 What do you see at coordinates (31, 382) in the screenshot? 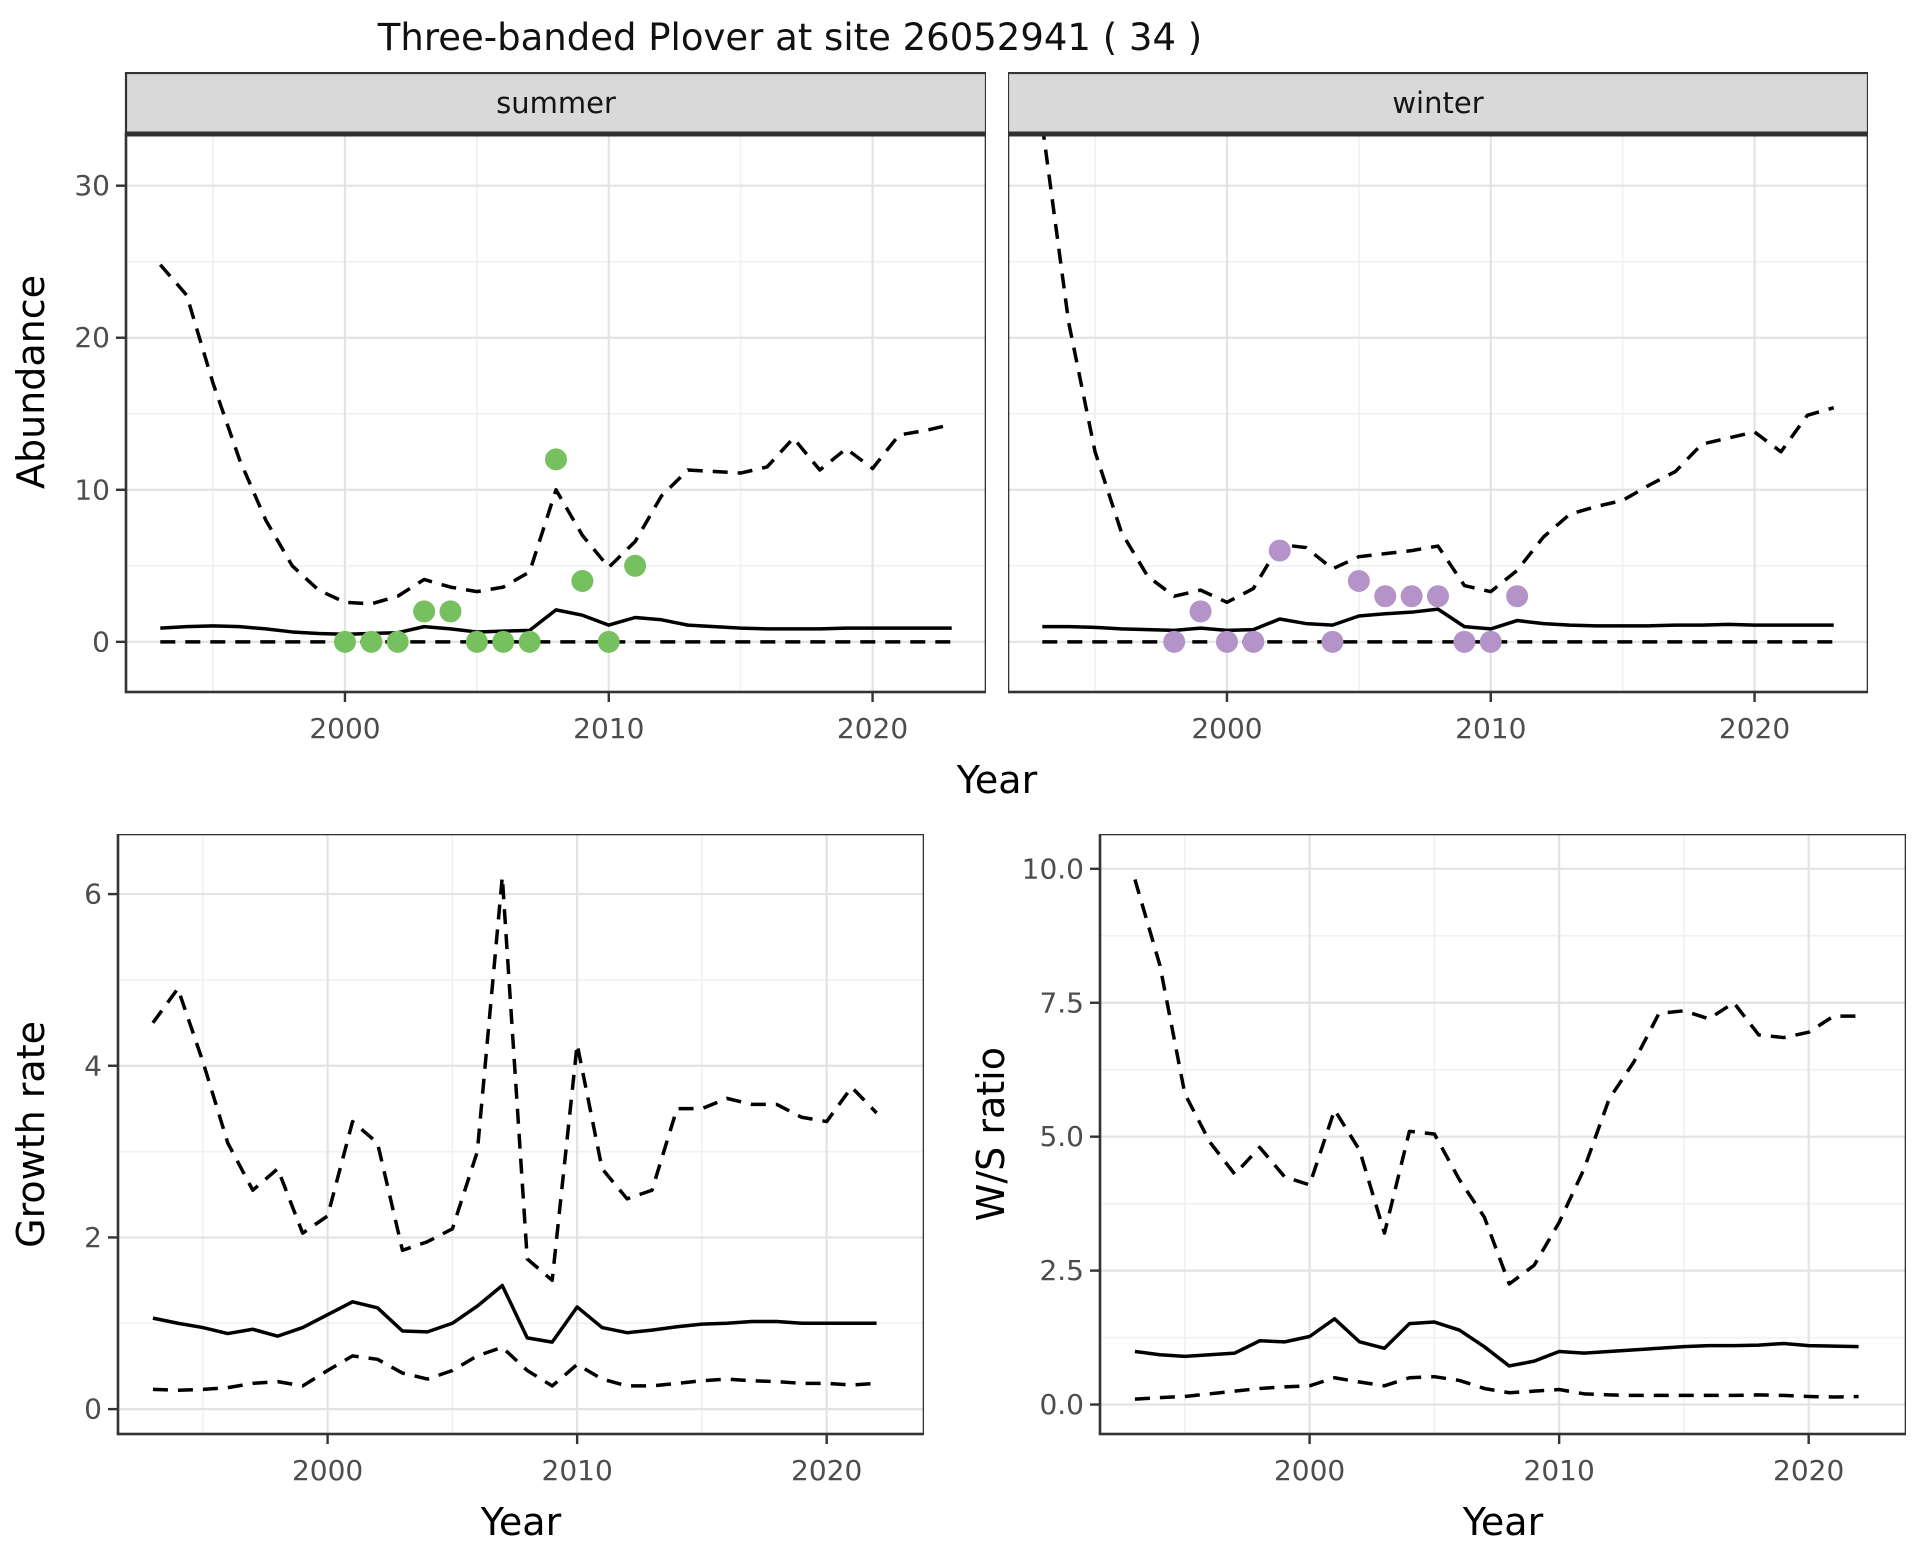
I see `abundance-axis-title: Abundance` at bounding box center [31, 382].